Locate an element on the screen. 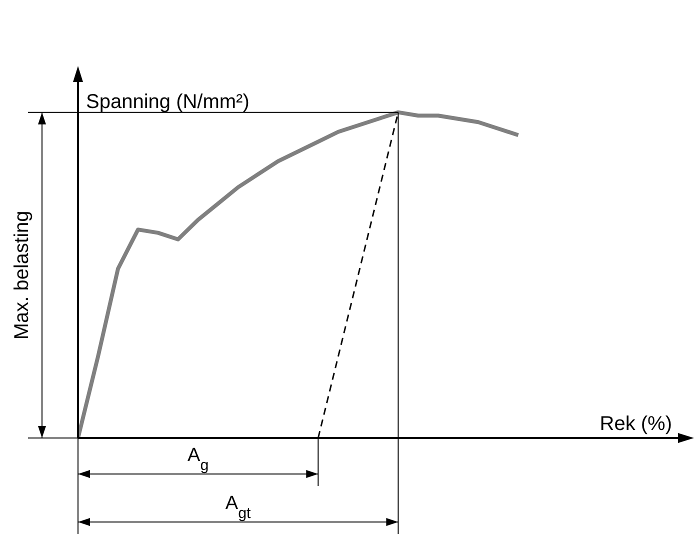 The image size is (697, 551). text: A$_{g}$ is located at coordinates (198, 459).